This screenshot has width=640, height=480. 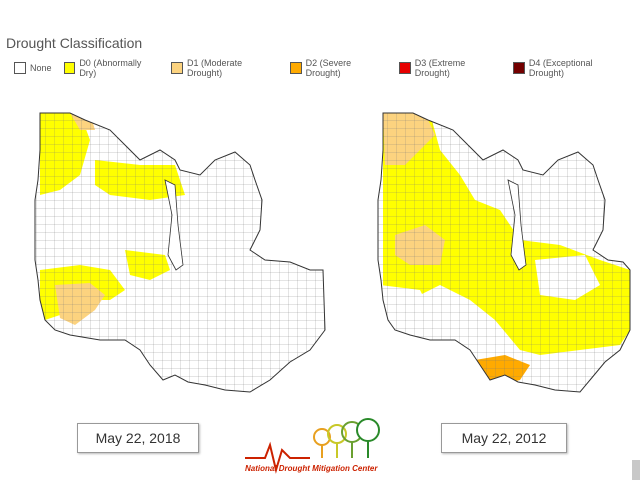 I want to click on map-2012-lake-michigan, so click(x=517, y=225).